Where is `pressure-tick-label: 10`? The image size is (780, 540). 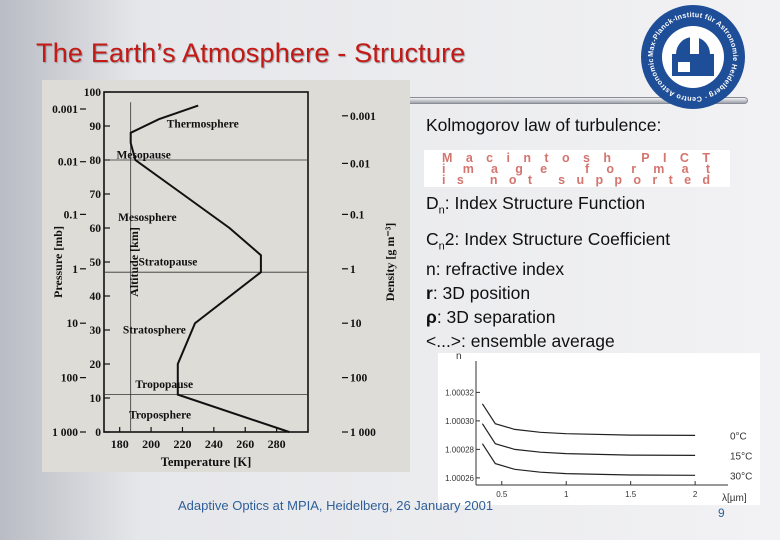
pressure-tick-label: 10 is located at coordinates (73, 324).